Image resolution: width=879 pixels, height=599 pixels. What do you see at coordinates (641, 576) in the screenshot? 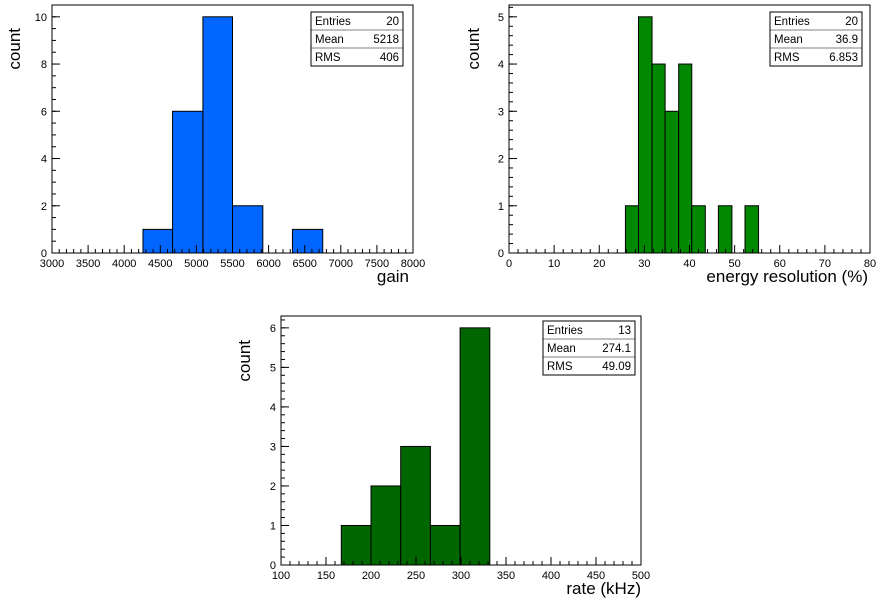
I see `rate-xtick-label-8: 500` at bounding box center [641, 576].